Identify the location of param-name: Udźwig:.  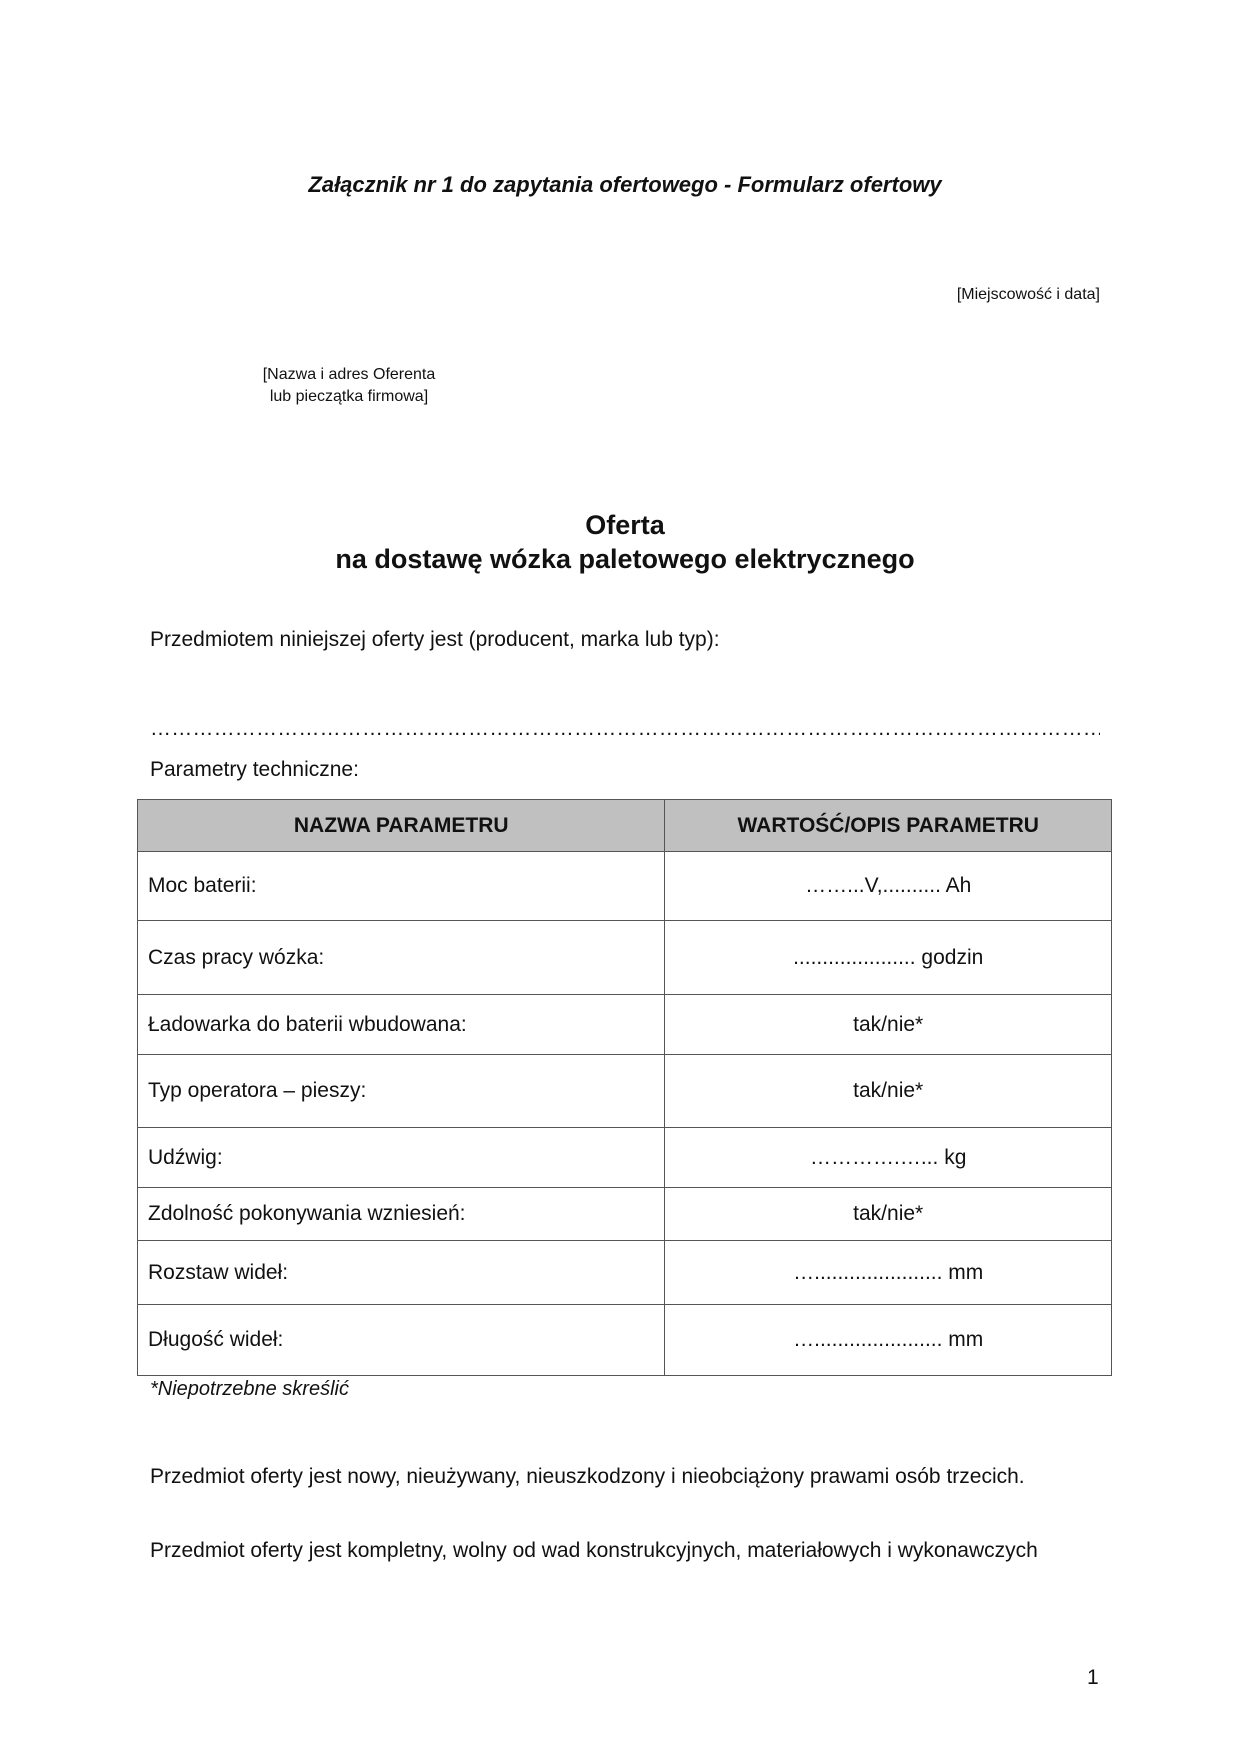
(401, 1157).